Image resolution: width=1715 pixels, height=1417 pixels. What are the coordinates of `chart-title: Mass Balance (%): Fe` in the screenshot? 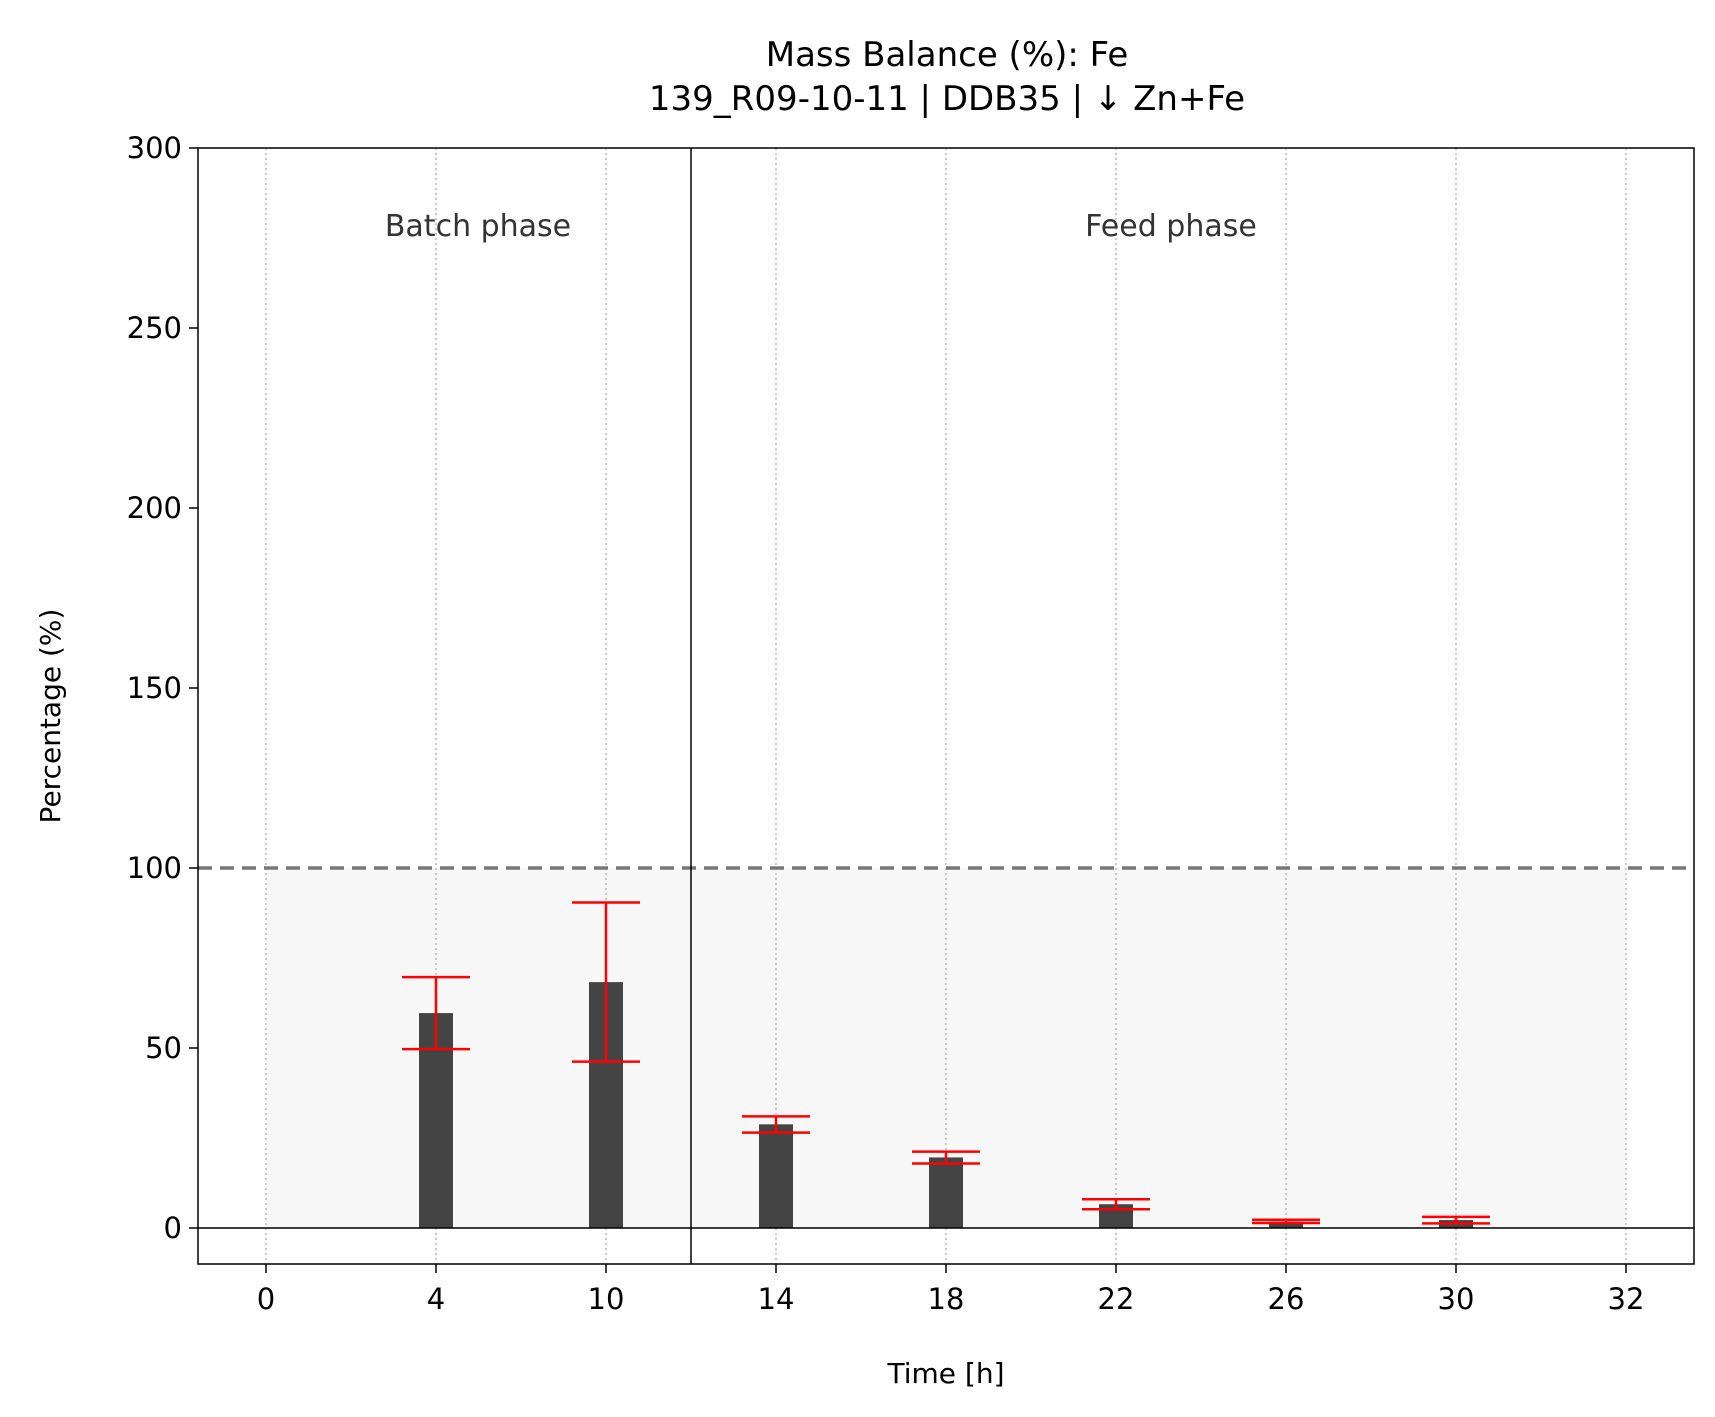 It's located at (947, 55).